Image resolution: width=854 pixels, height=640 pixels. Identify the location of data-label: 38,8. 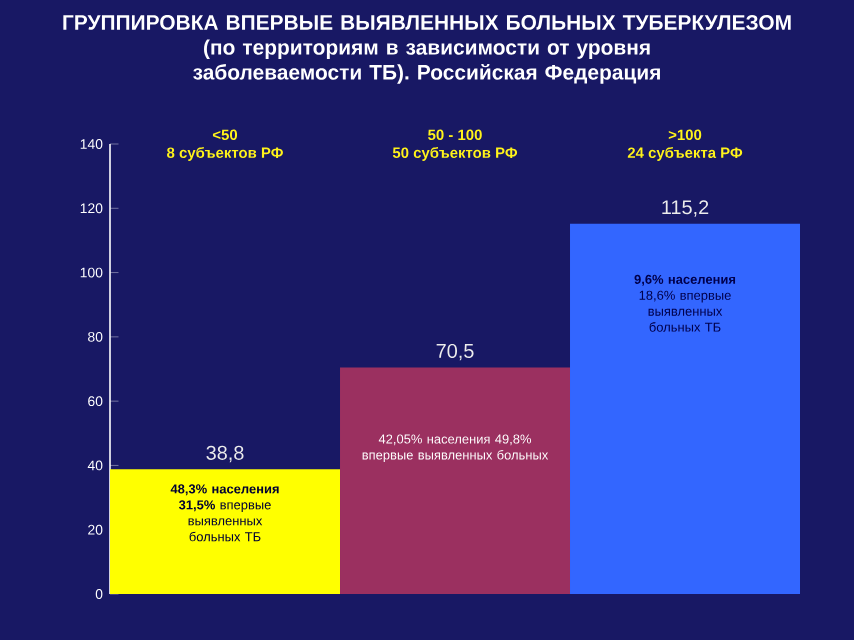
(225, 454).